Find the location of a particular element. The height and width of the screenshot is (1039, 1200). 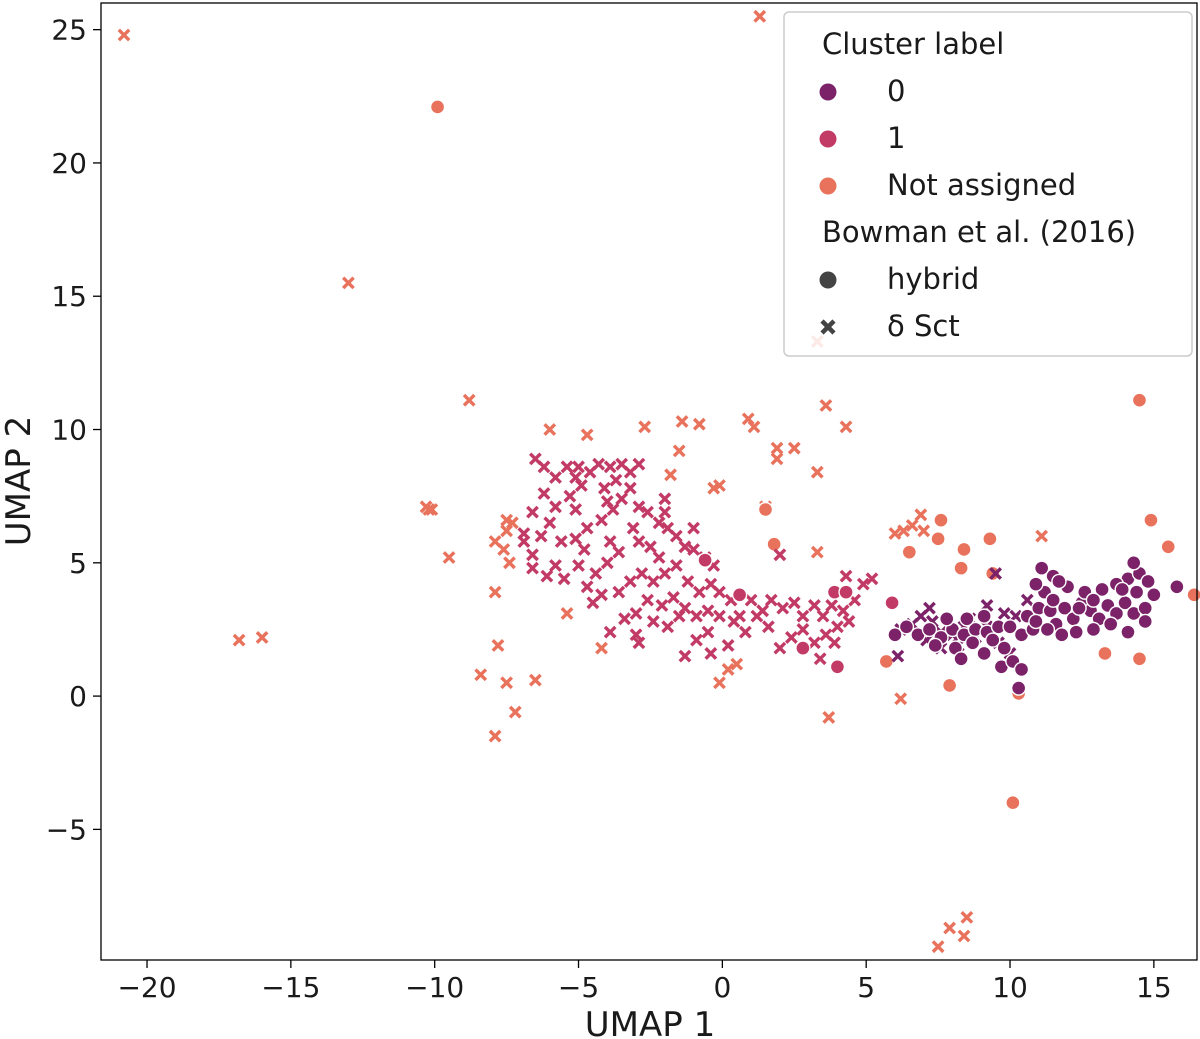

legend-label-dsct: δ Sct is located at coordinates (923, 326).